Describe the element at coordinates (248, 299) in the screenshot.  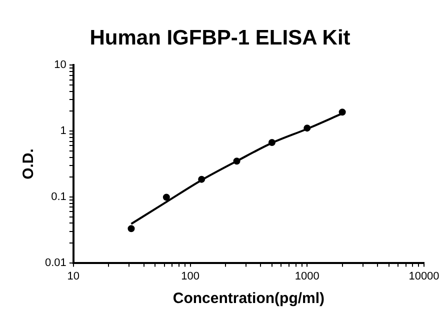
I see `x-axis-title: Concentration(pg/ml)` at that location.